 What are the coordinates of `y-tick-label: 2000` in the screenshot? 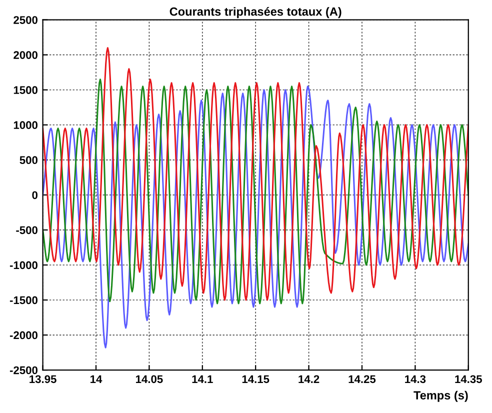 It's located at (26, 55).